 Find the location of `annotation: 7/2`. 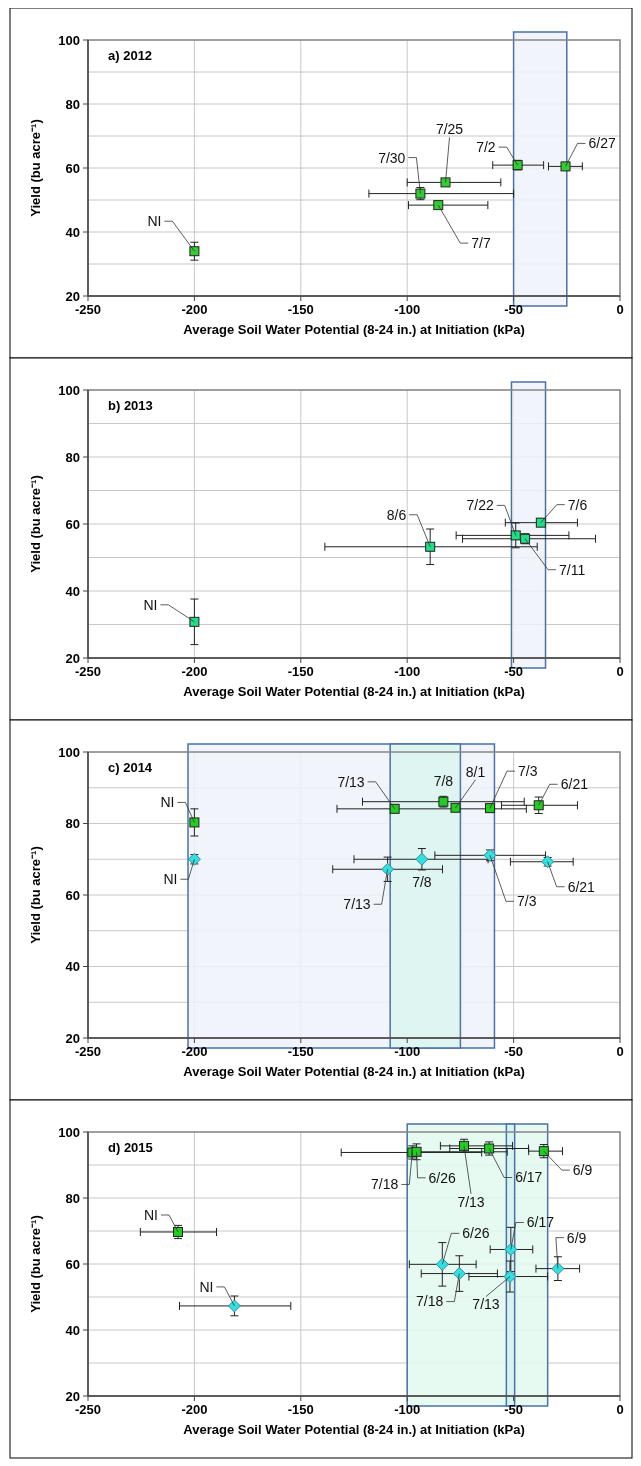

annotation: 7/2 is located at coordinates (486, 147).